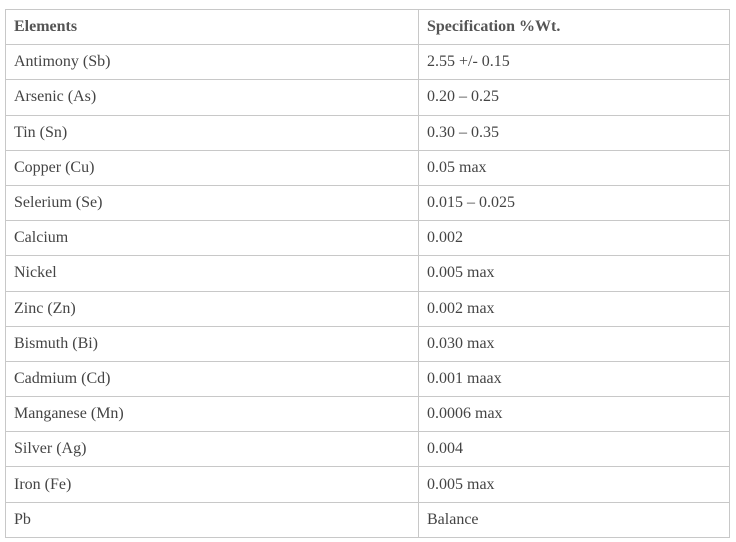 This screenshot has width=736, height=542. I want to click on spec-cell: 0.20 – 0.25, so click(574, 97).